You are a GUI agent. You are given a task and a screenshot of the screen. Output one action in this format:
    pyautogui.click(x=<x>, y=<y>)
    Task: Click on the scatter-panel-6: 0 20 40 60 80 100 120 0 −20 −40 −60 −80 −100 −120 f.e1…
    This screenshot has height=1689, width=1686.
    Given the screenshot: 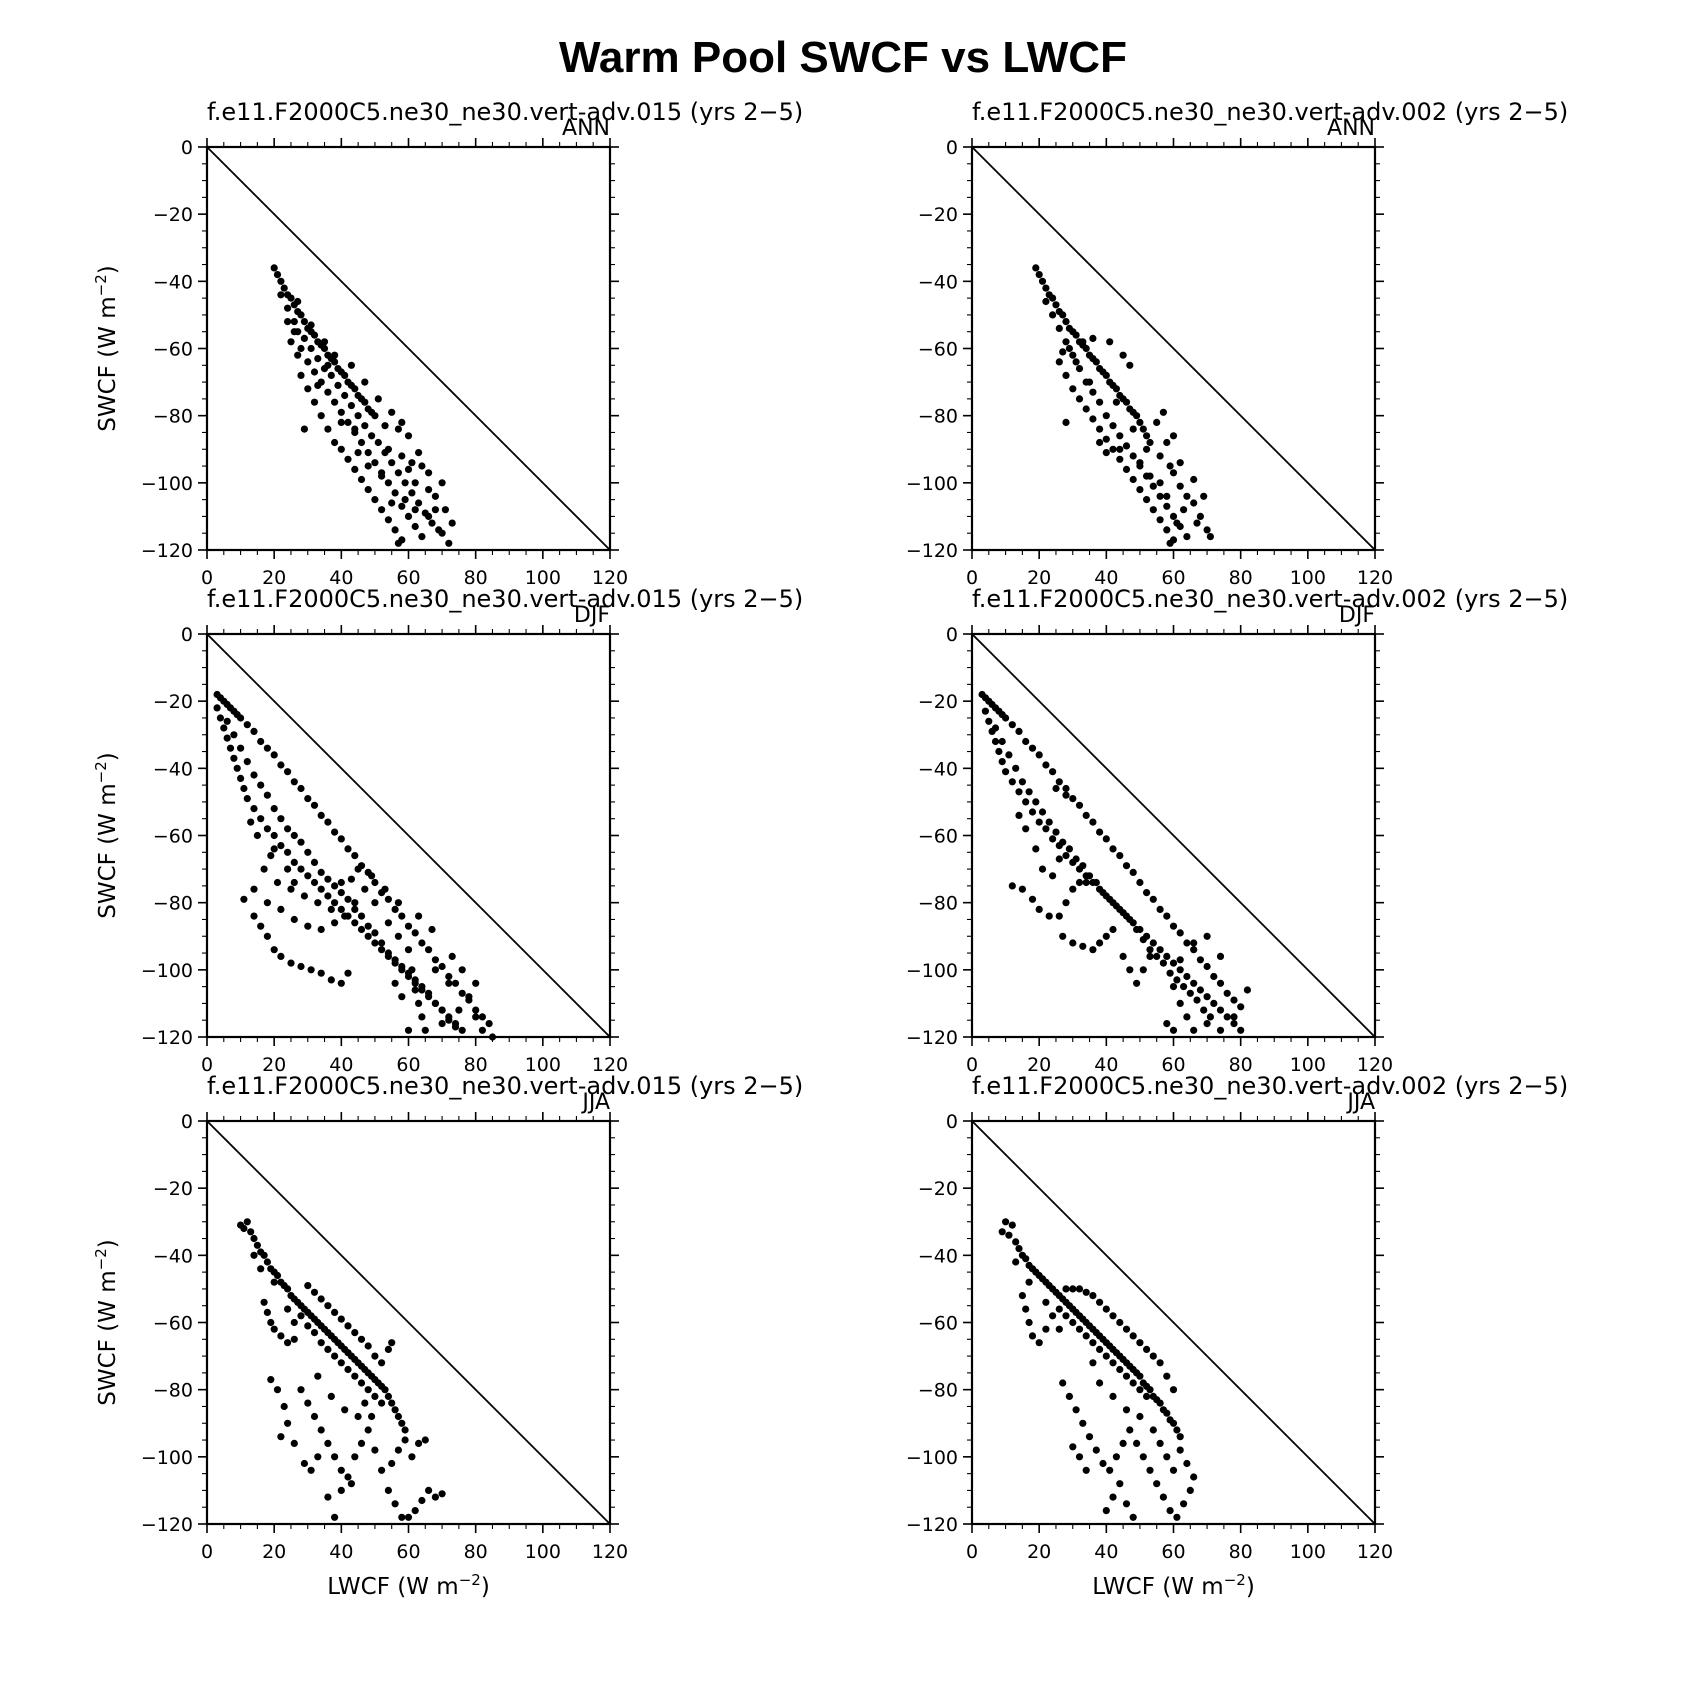 What is the action you would take?
    pyautogui.click(x=1237, y=1336)
    